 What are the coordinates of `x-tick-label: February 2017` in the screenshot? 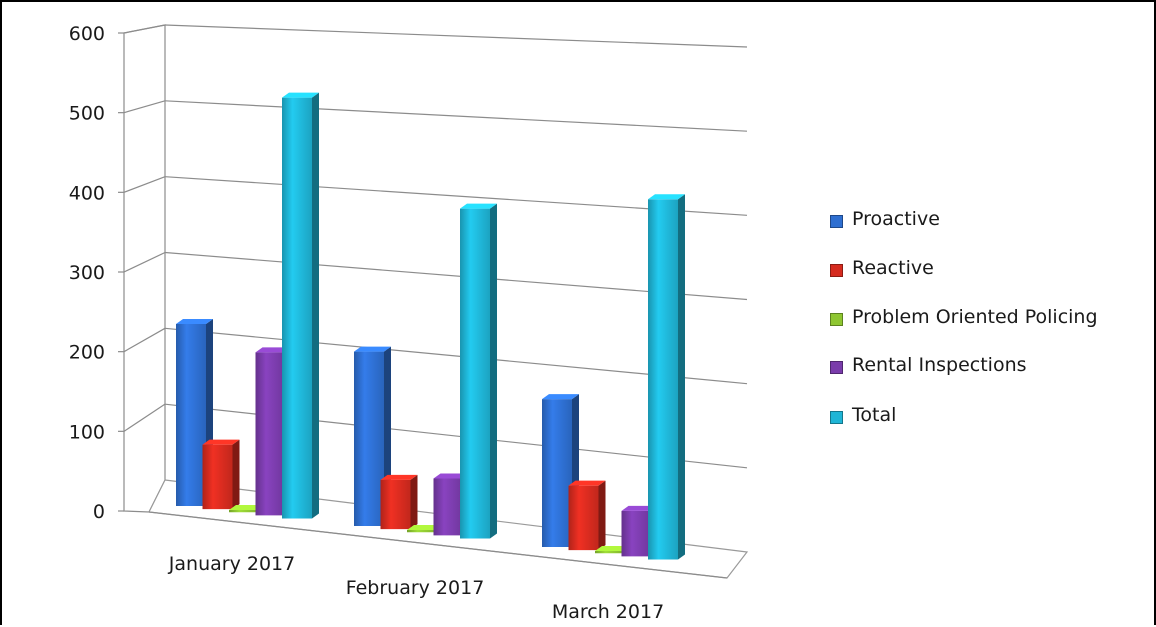 It's located at (415, 588).